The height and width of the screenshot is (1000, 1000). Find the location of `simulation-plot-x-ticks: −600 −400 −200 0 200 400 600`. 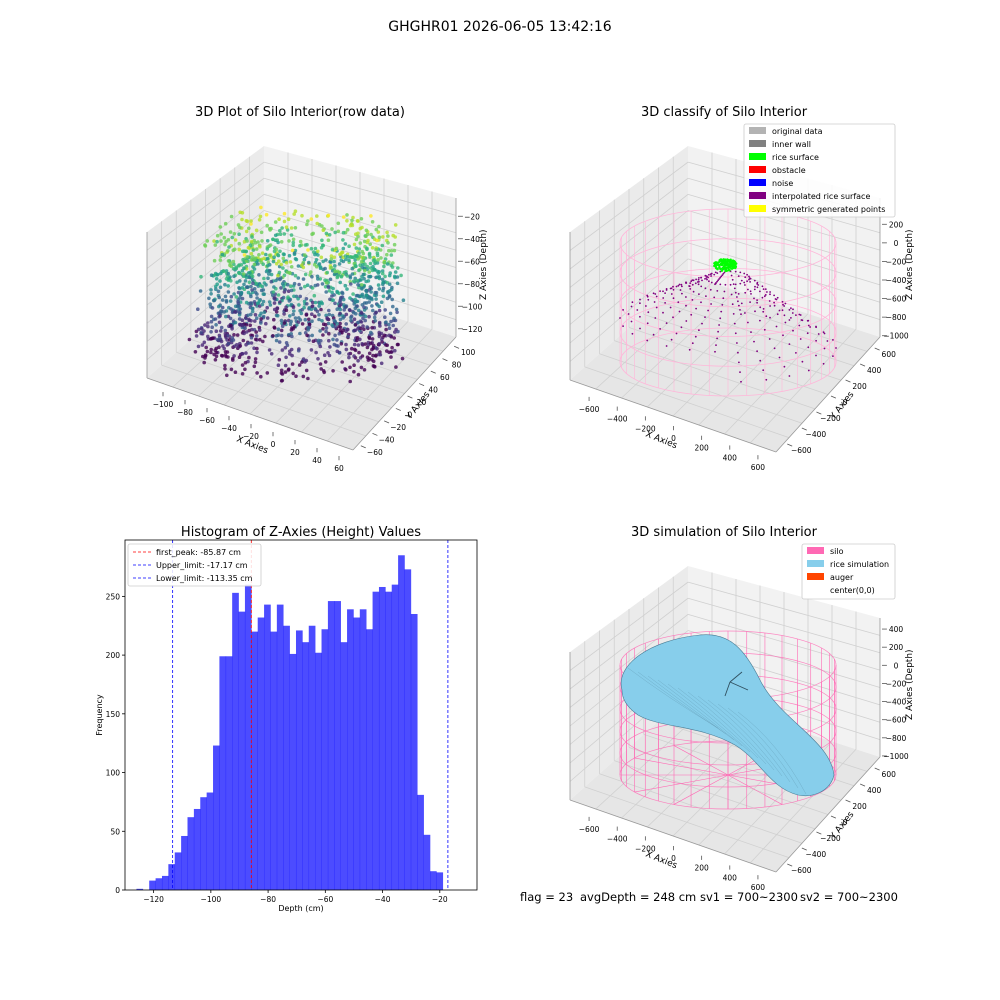

simulation-plot-x-ticks: −600 −400 −200 0 200 400 600 is located at coordinates (672, 854).